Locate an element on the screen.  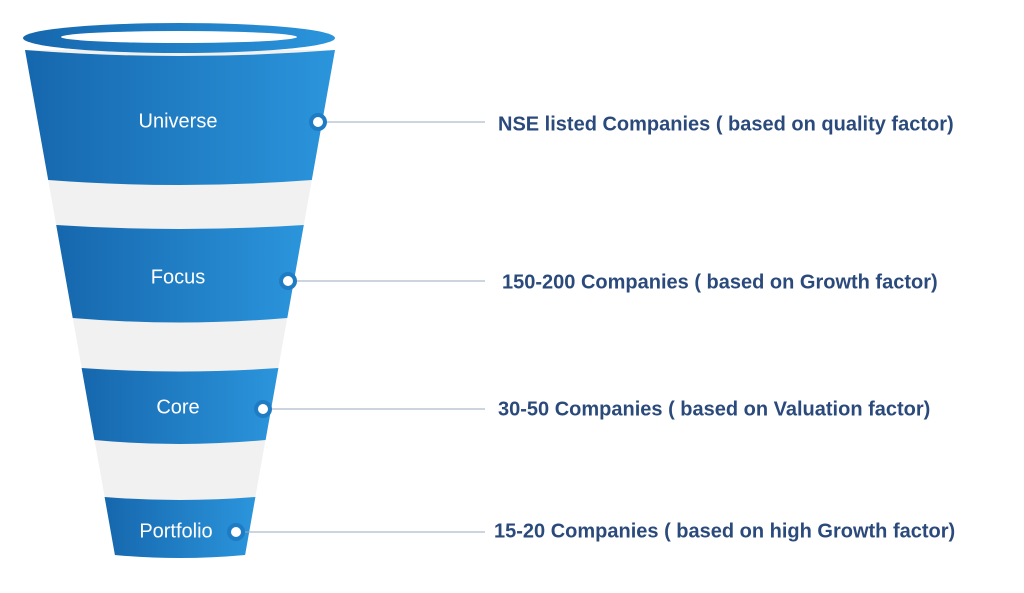
band-core is located at coordinates (180, 406).